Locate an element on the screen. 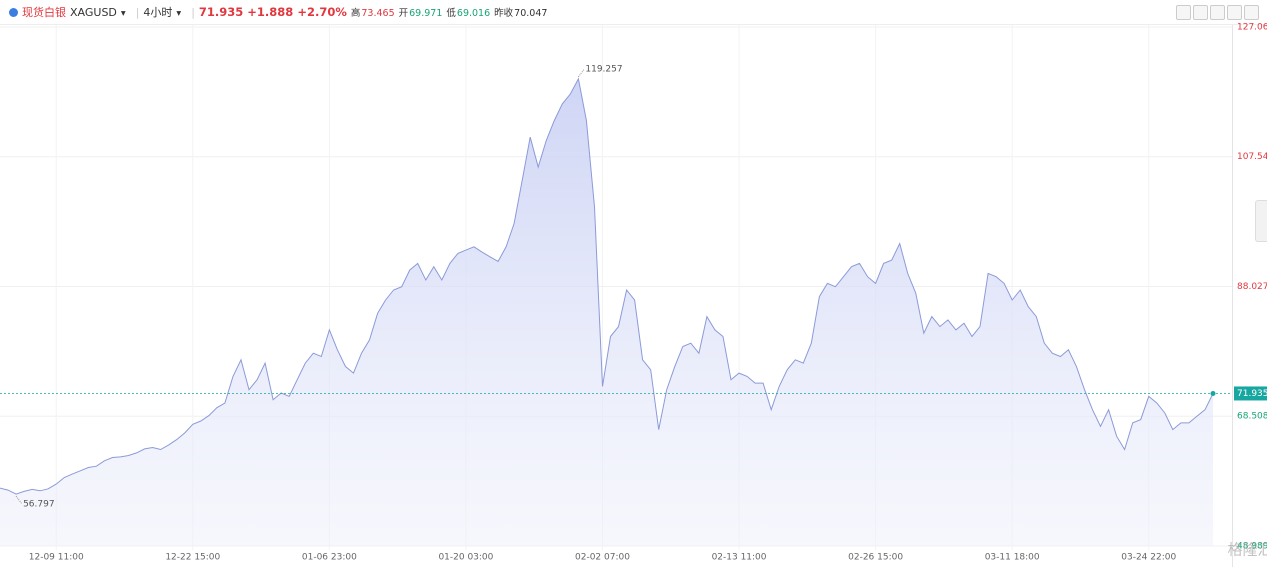 Image resolution: width=1267 pixels, height=567 pixels. price: 71.935 is located at coordinates (221, 12).